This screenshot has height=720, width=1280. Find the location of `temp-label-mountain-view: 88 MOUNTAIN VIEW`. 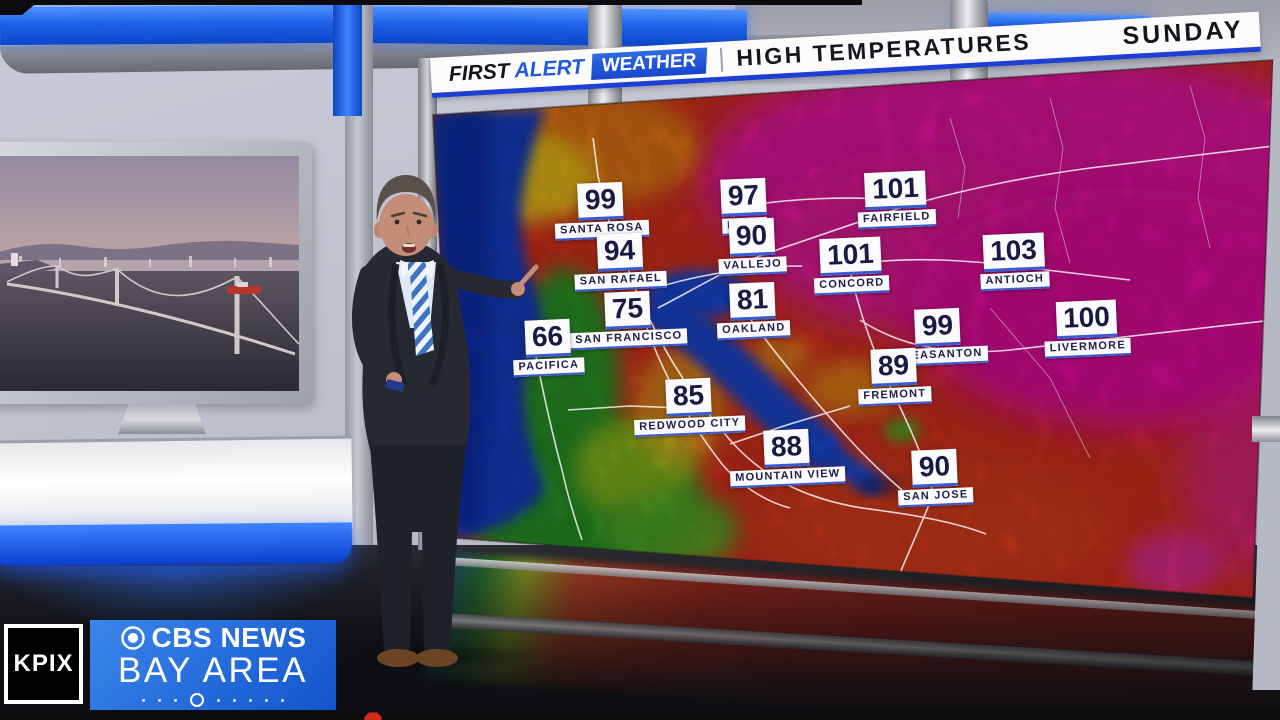

temp-label-mountain-view: 88 MOUNTAIN VIEW is located at coordinates (787, 458).